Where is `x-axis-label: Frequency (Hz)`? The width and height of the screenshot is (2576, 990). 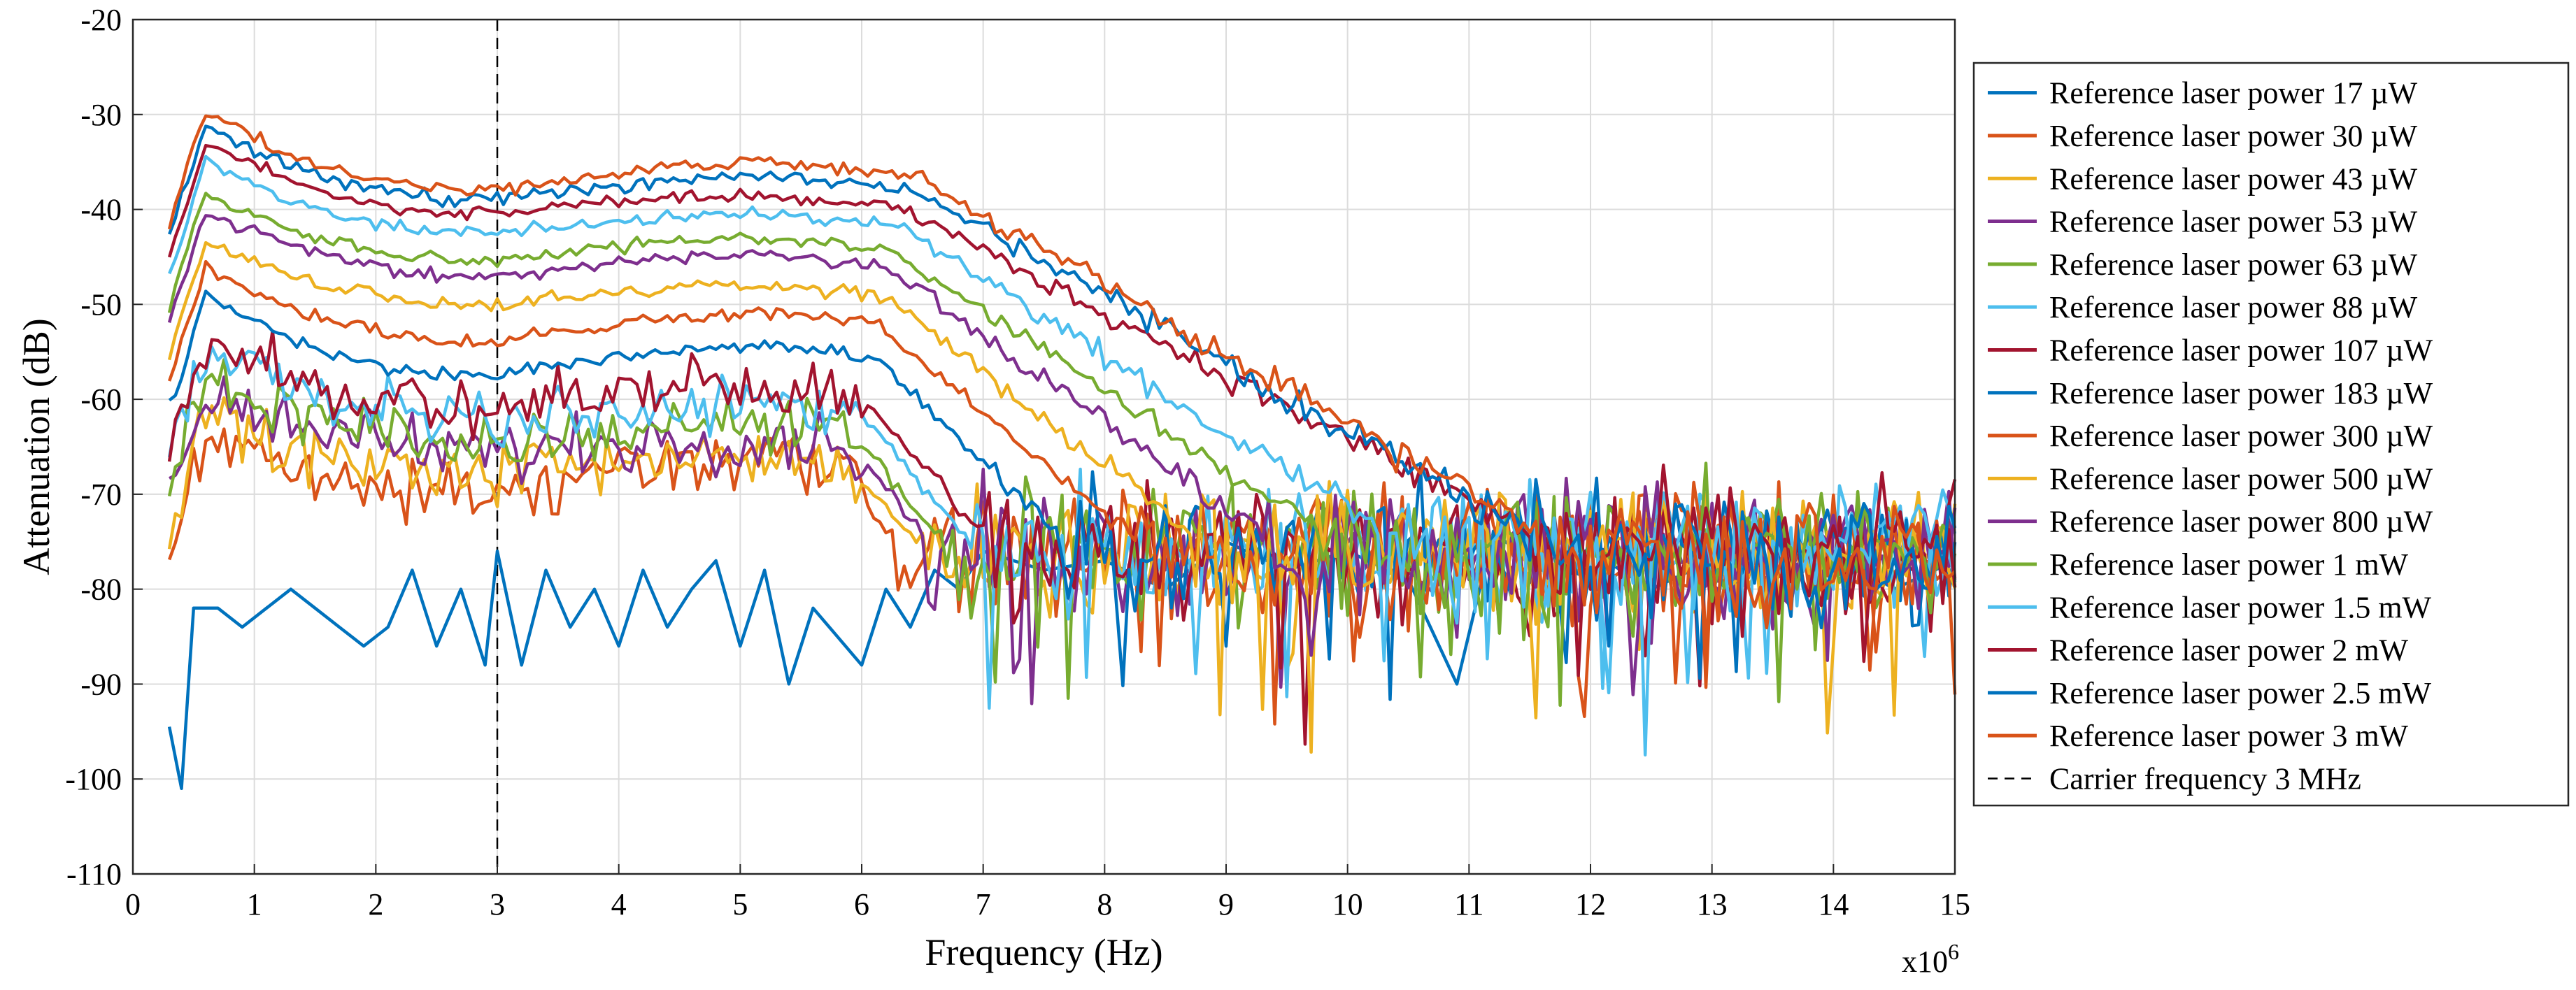 x-axis-label: Frequency (Hz) is located at coordinates (1043, 952).